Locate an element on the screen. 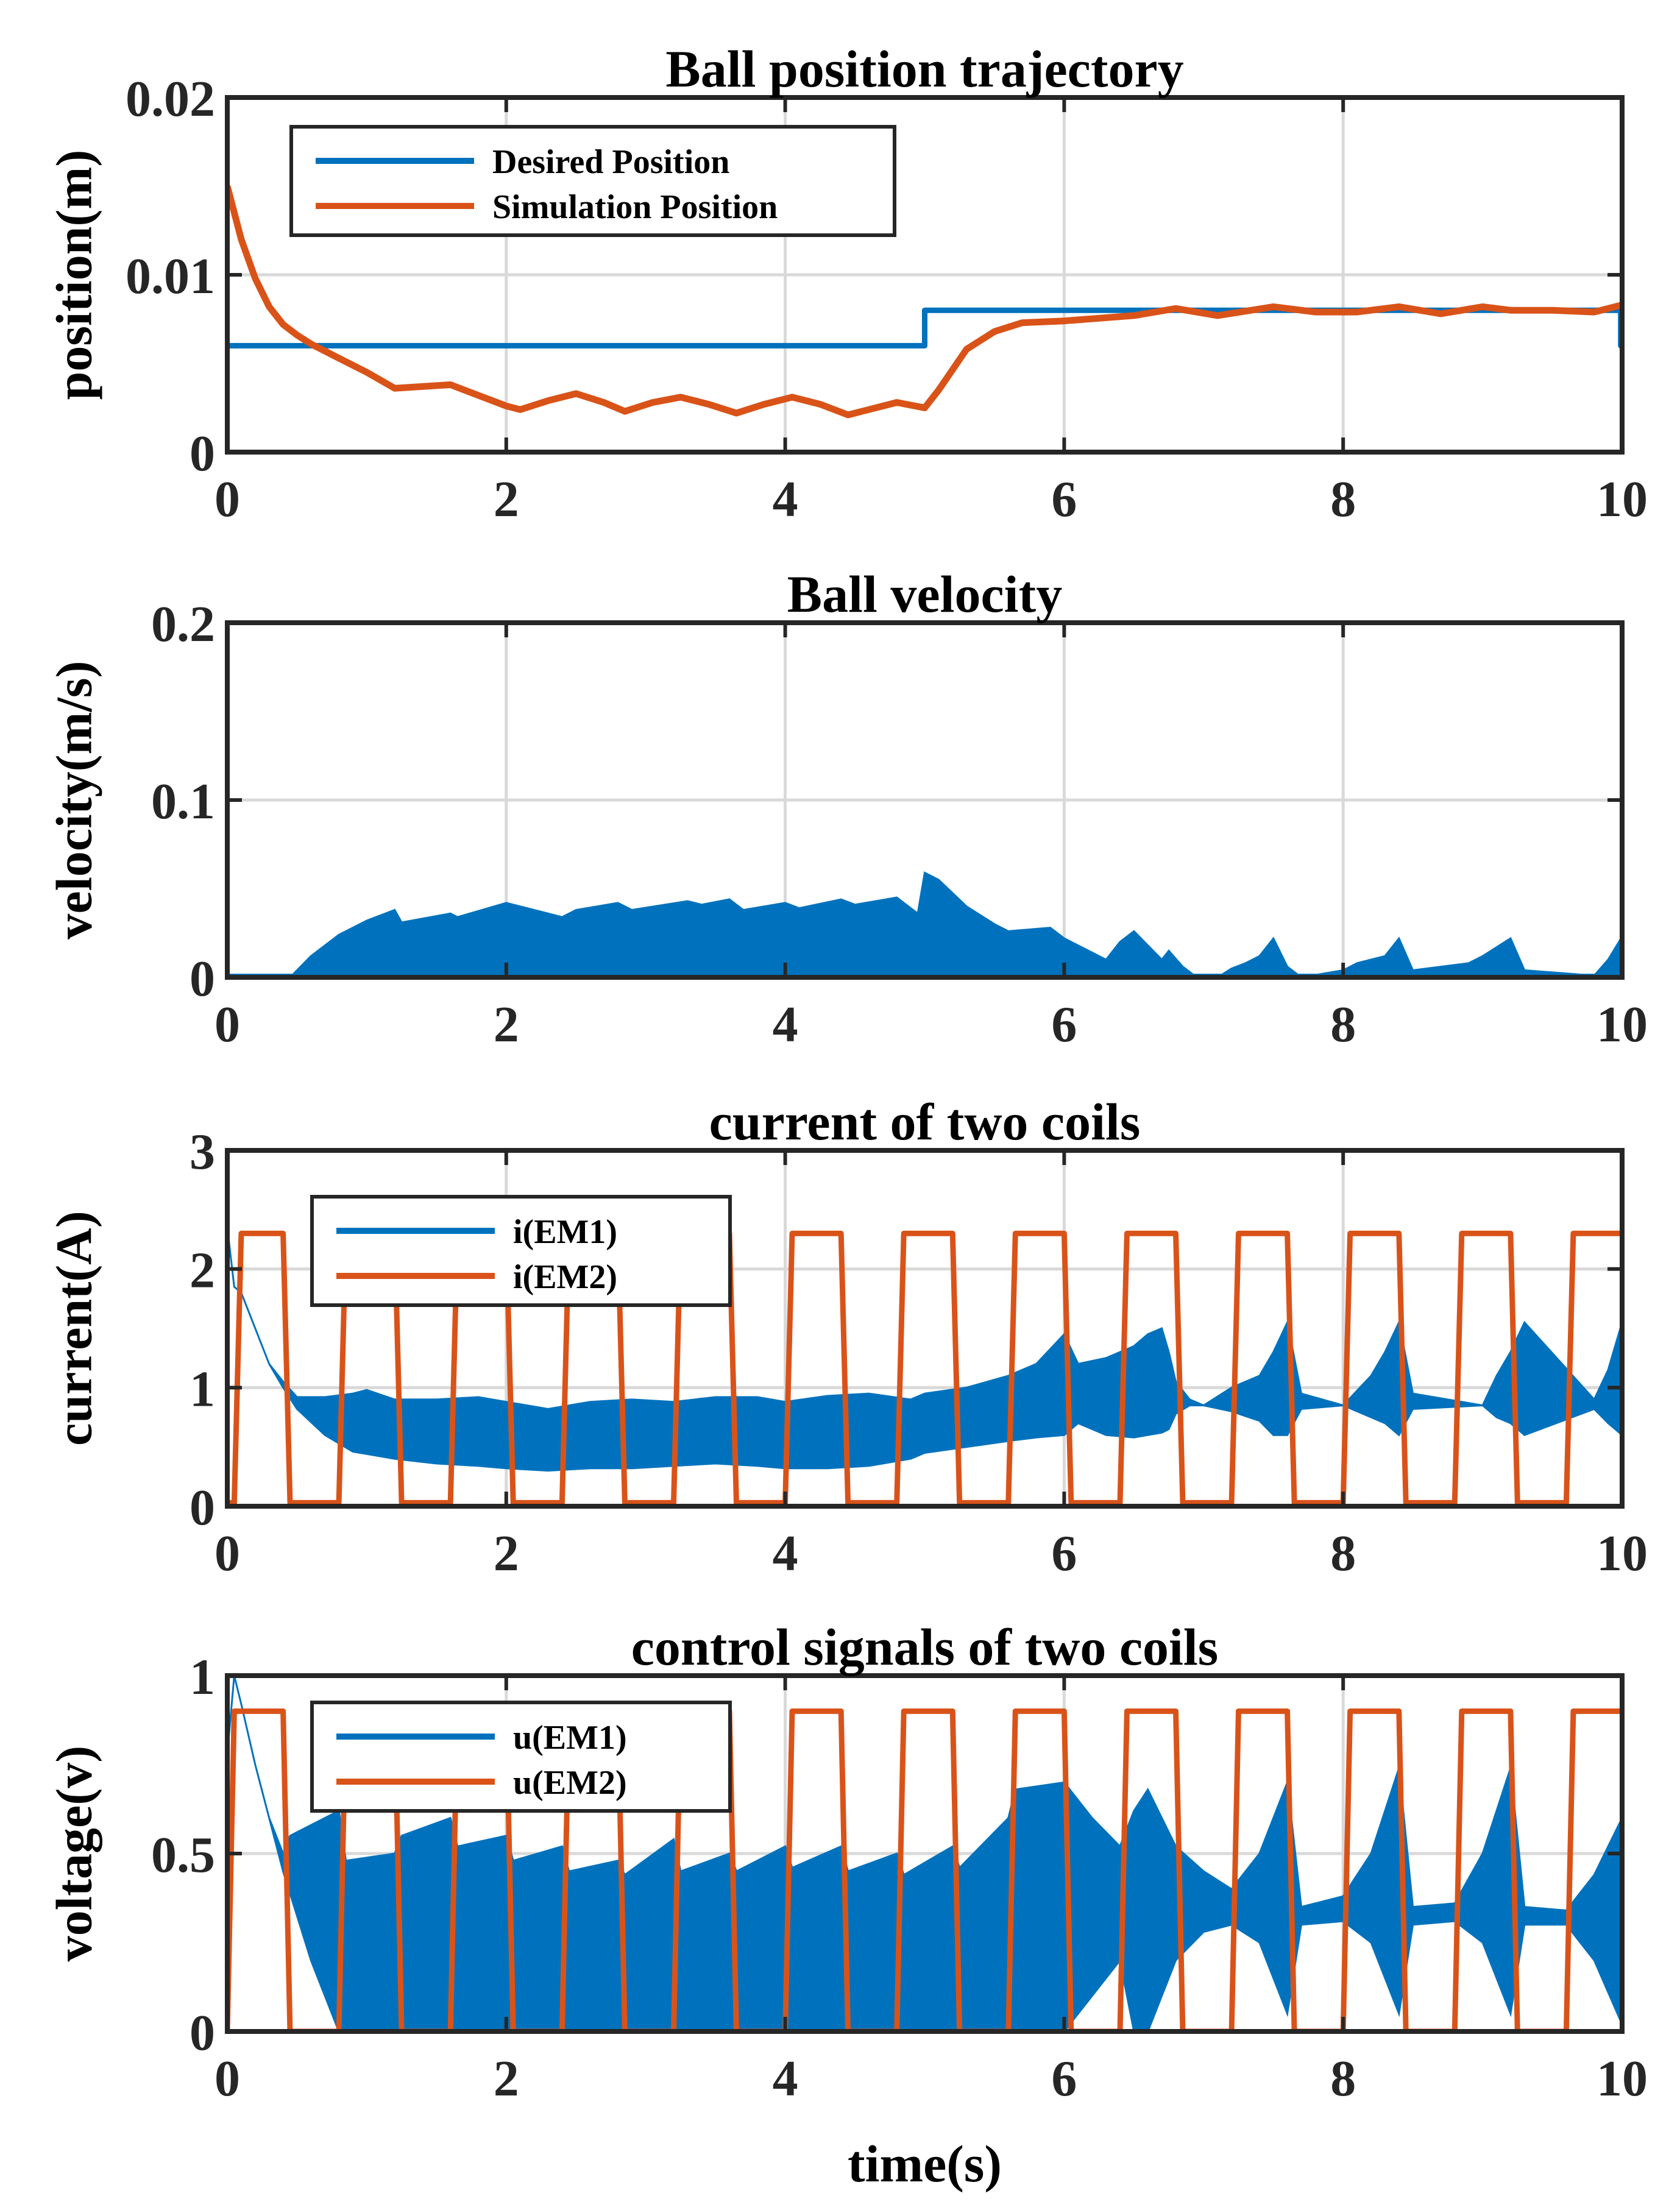  current-xtick-label: 6 is located at coordinates (1064, 1553).